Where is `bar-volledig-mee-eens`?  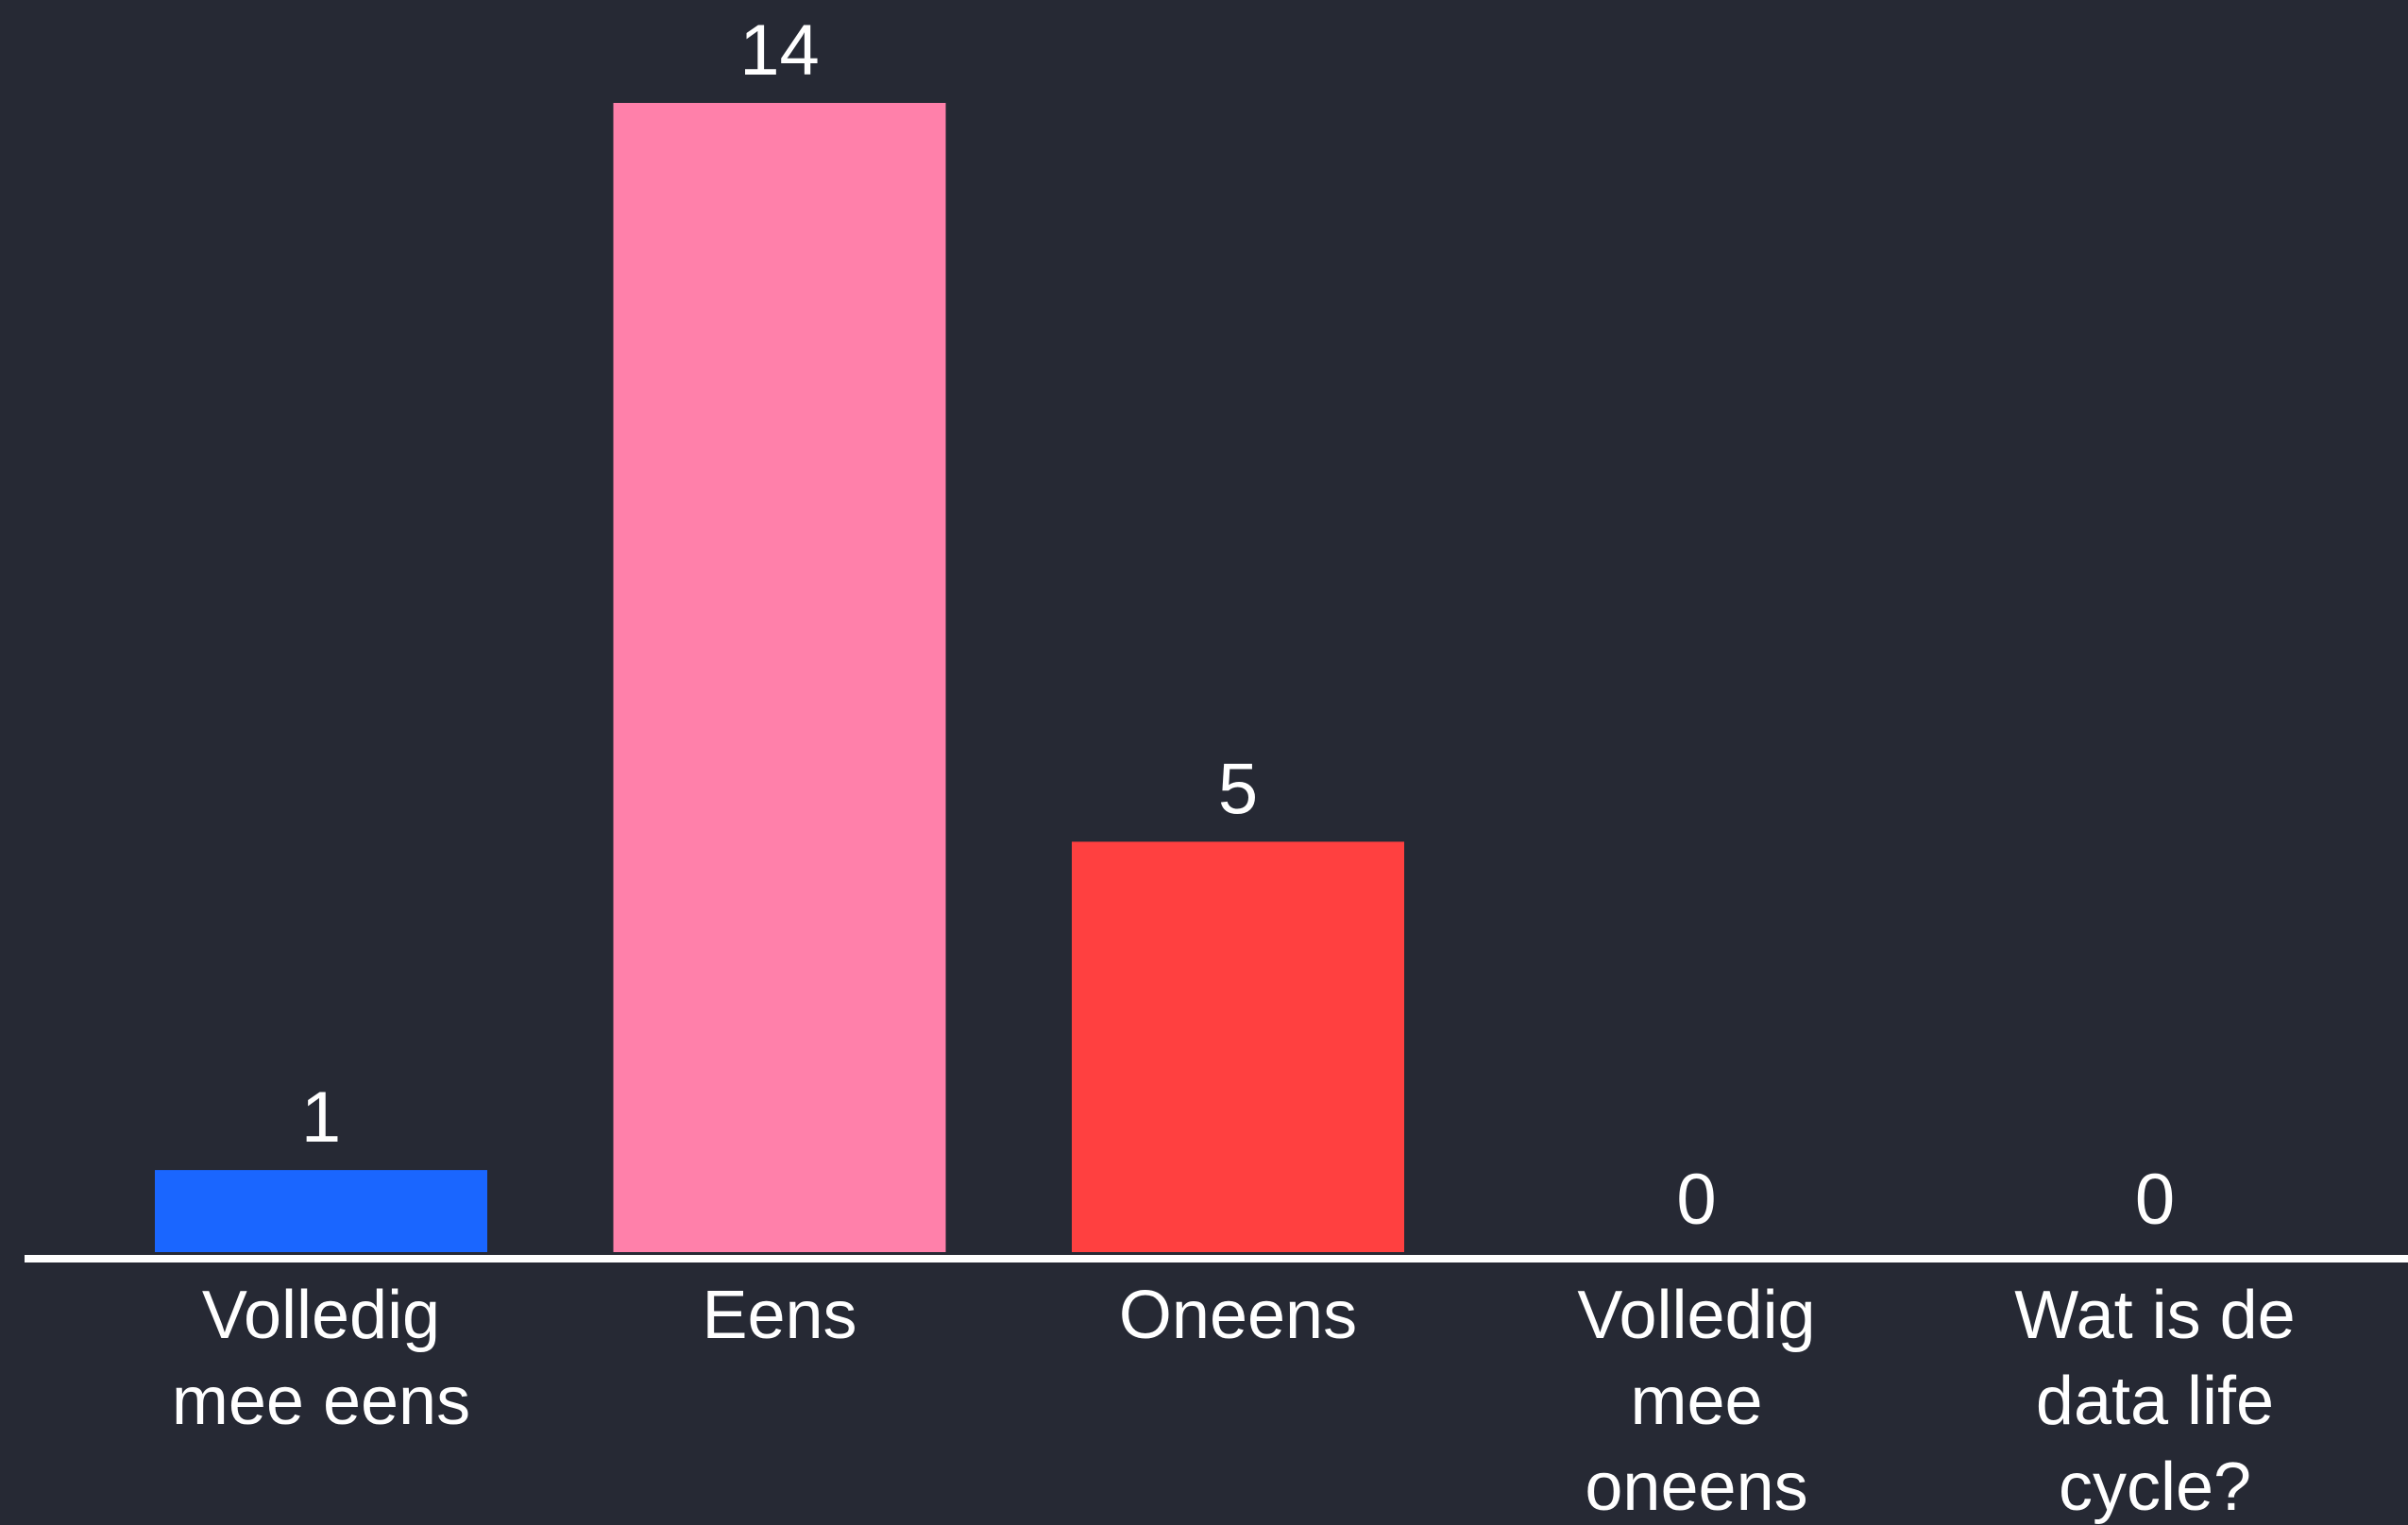
bar-volledig-mee-eens is located at coordinates (321, 1211).